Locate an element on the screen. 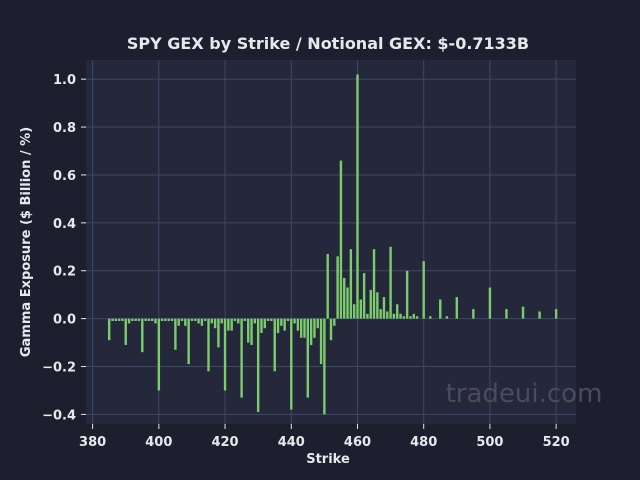 The width and height of the screenshot is (640, 480). x-tick-label: 420 is located at coordinates (224, 442).